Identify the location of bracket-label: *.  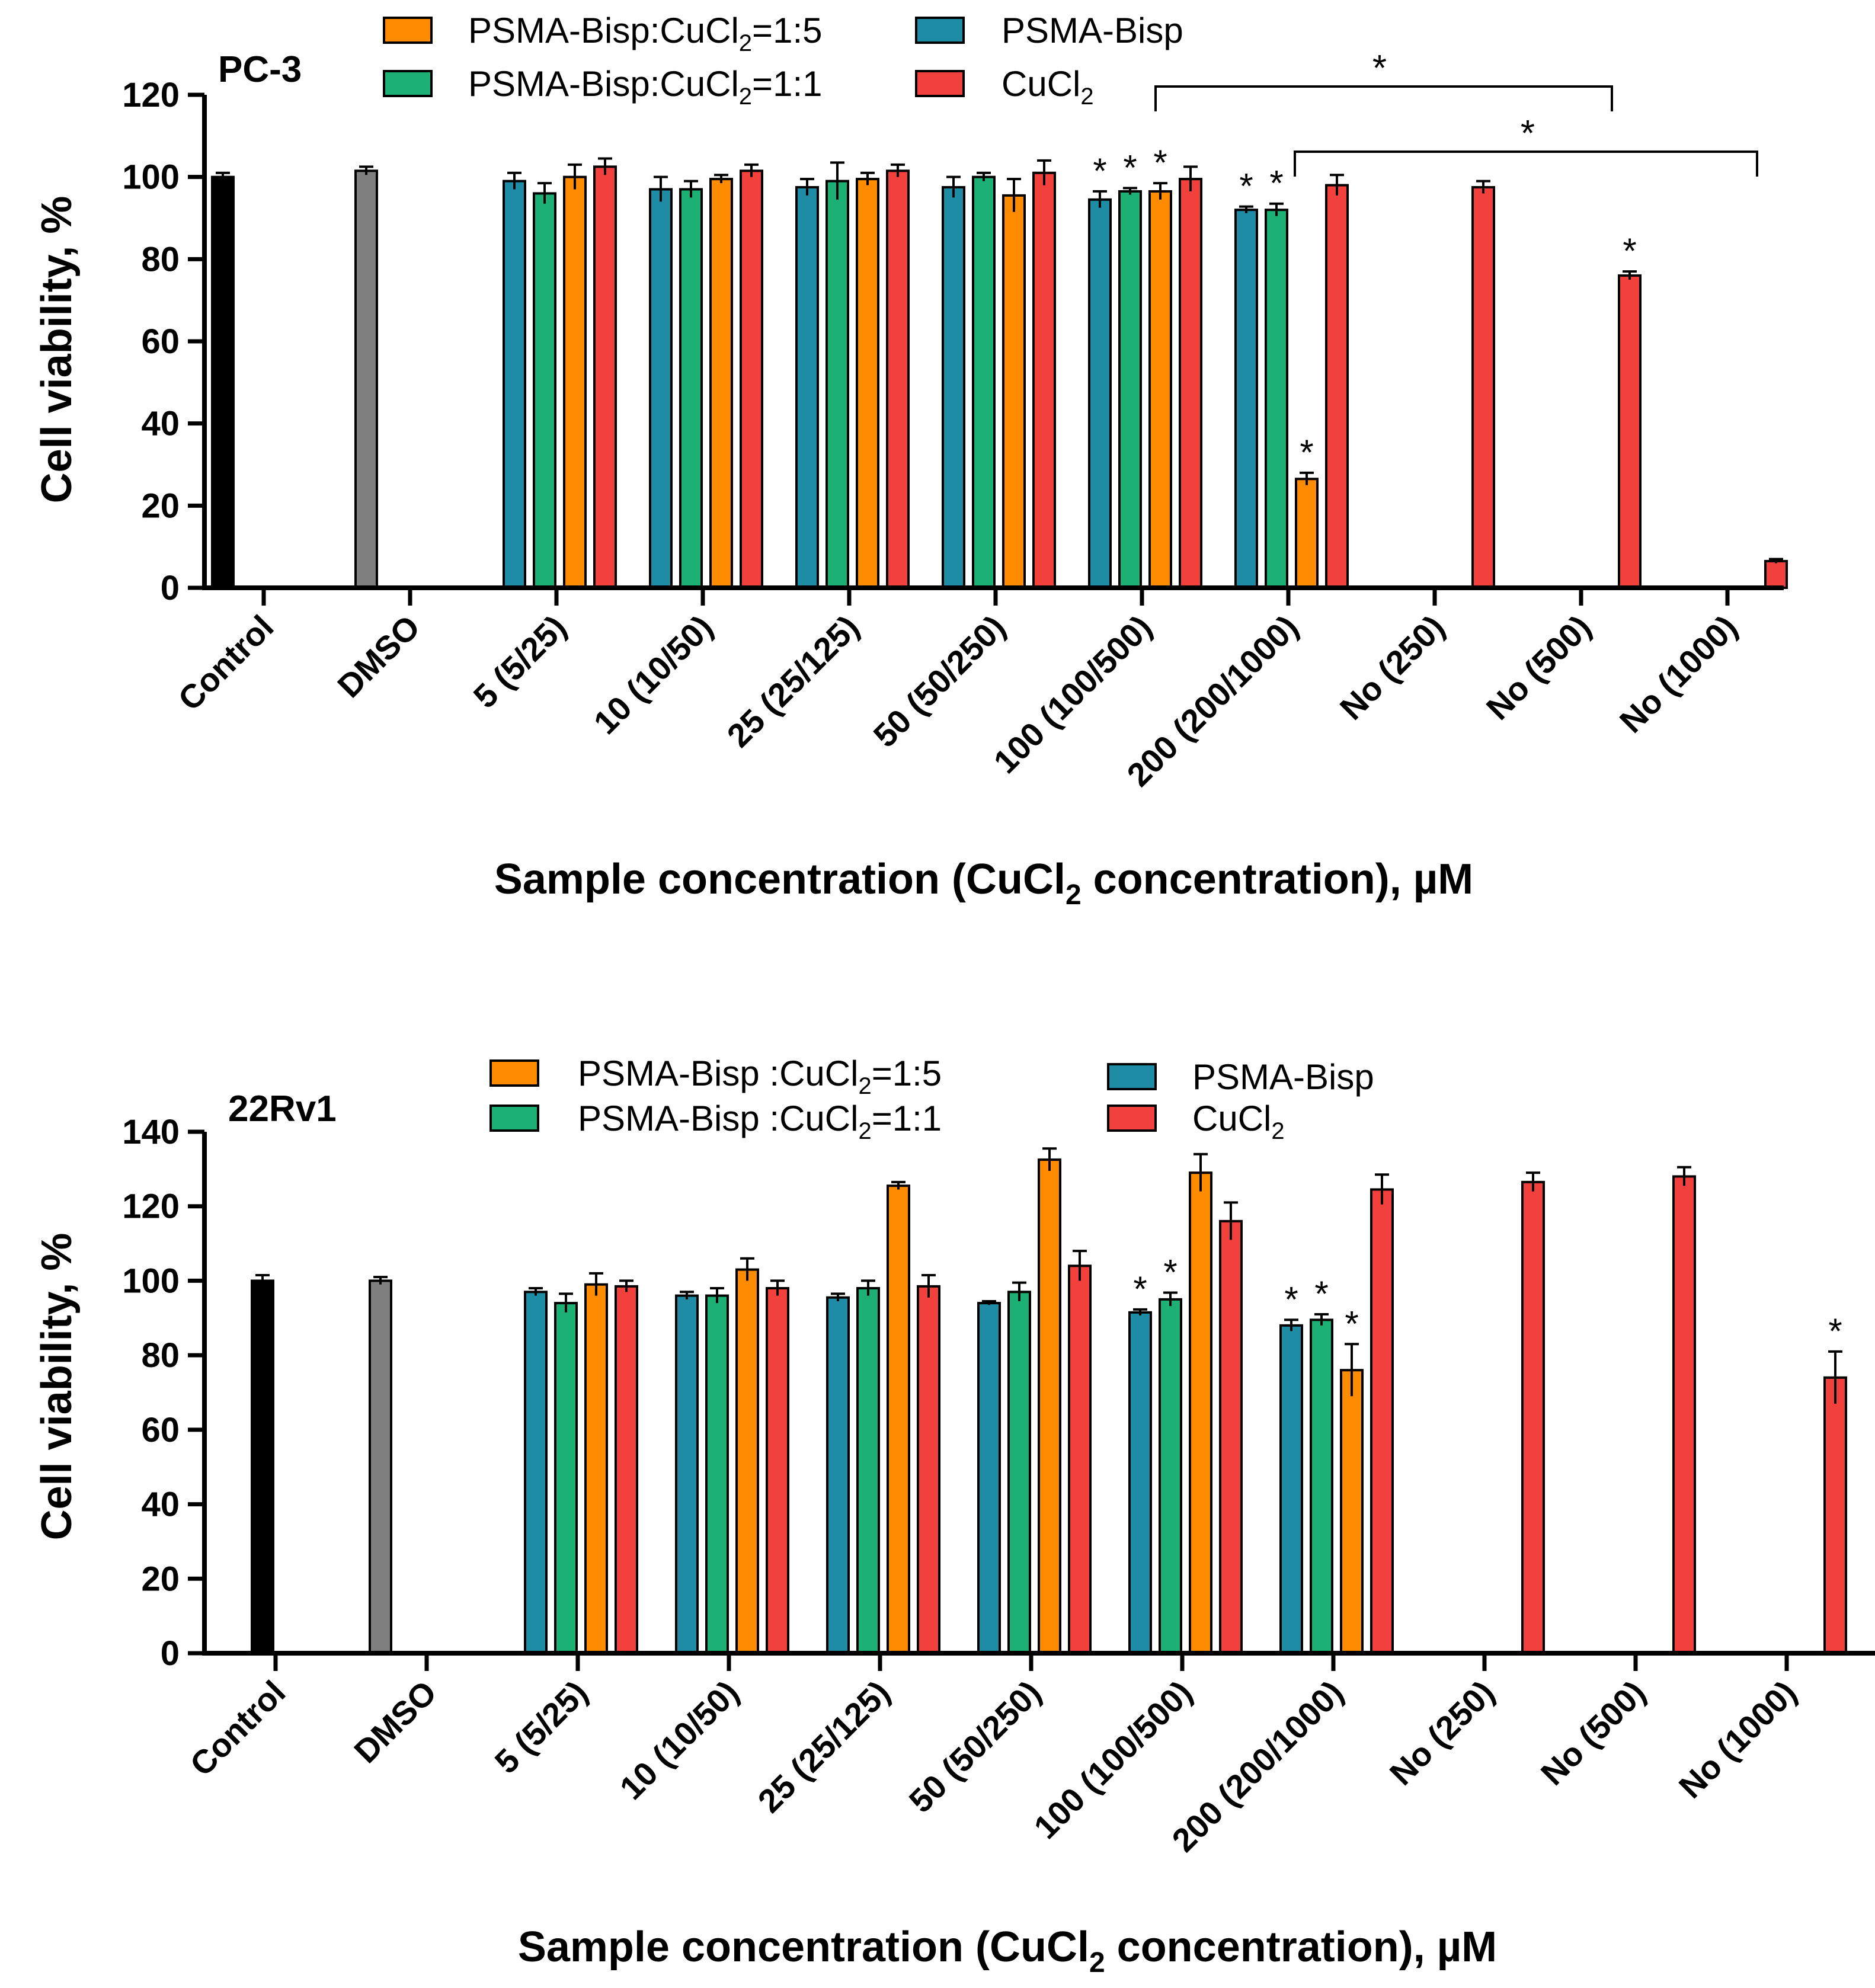
(1528, 133).